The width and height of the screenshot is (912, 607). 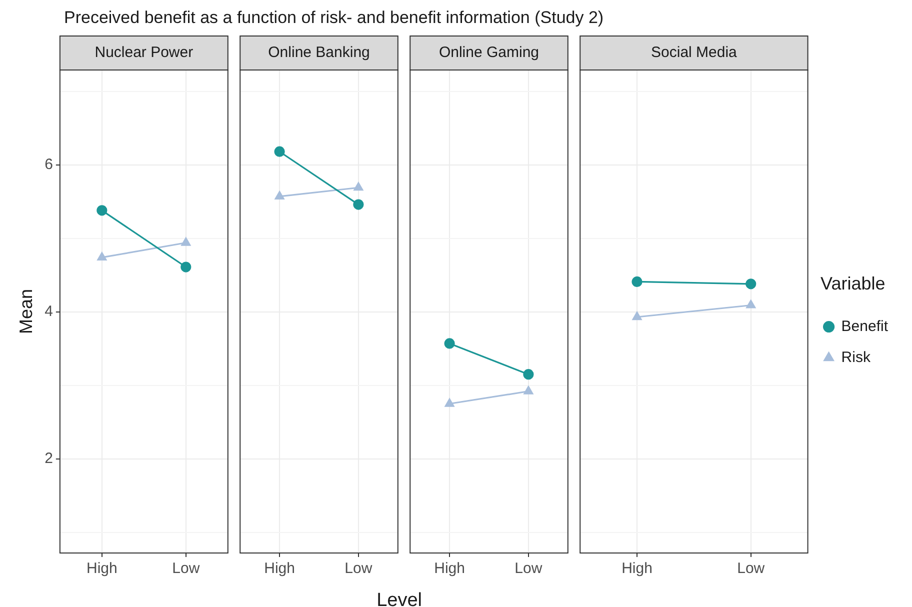 I want to click on legend-label: Benefit, so click(x=865, y=326).